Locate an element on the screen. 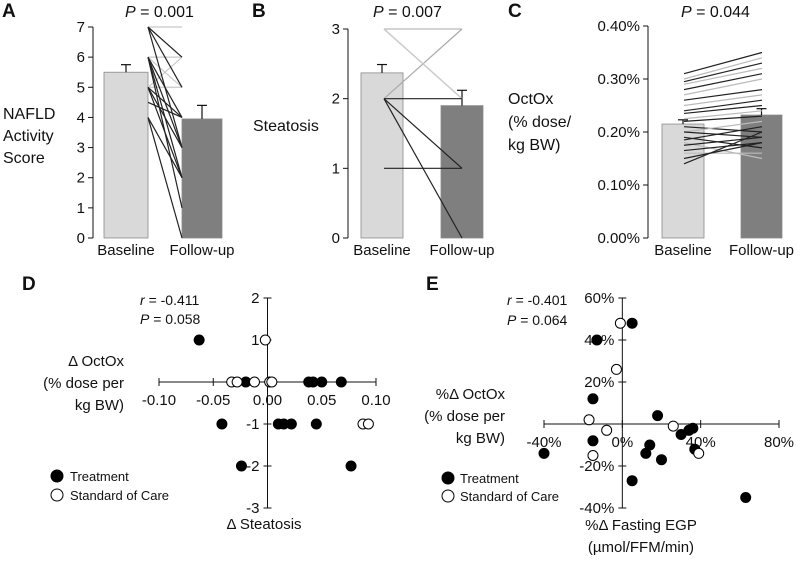 The height and width of the screenshot is (561, 809). x-tick-label: -0.05 is located at coordinates (213, 400).